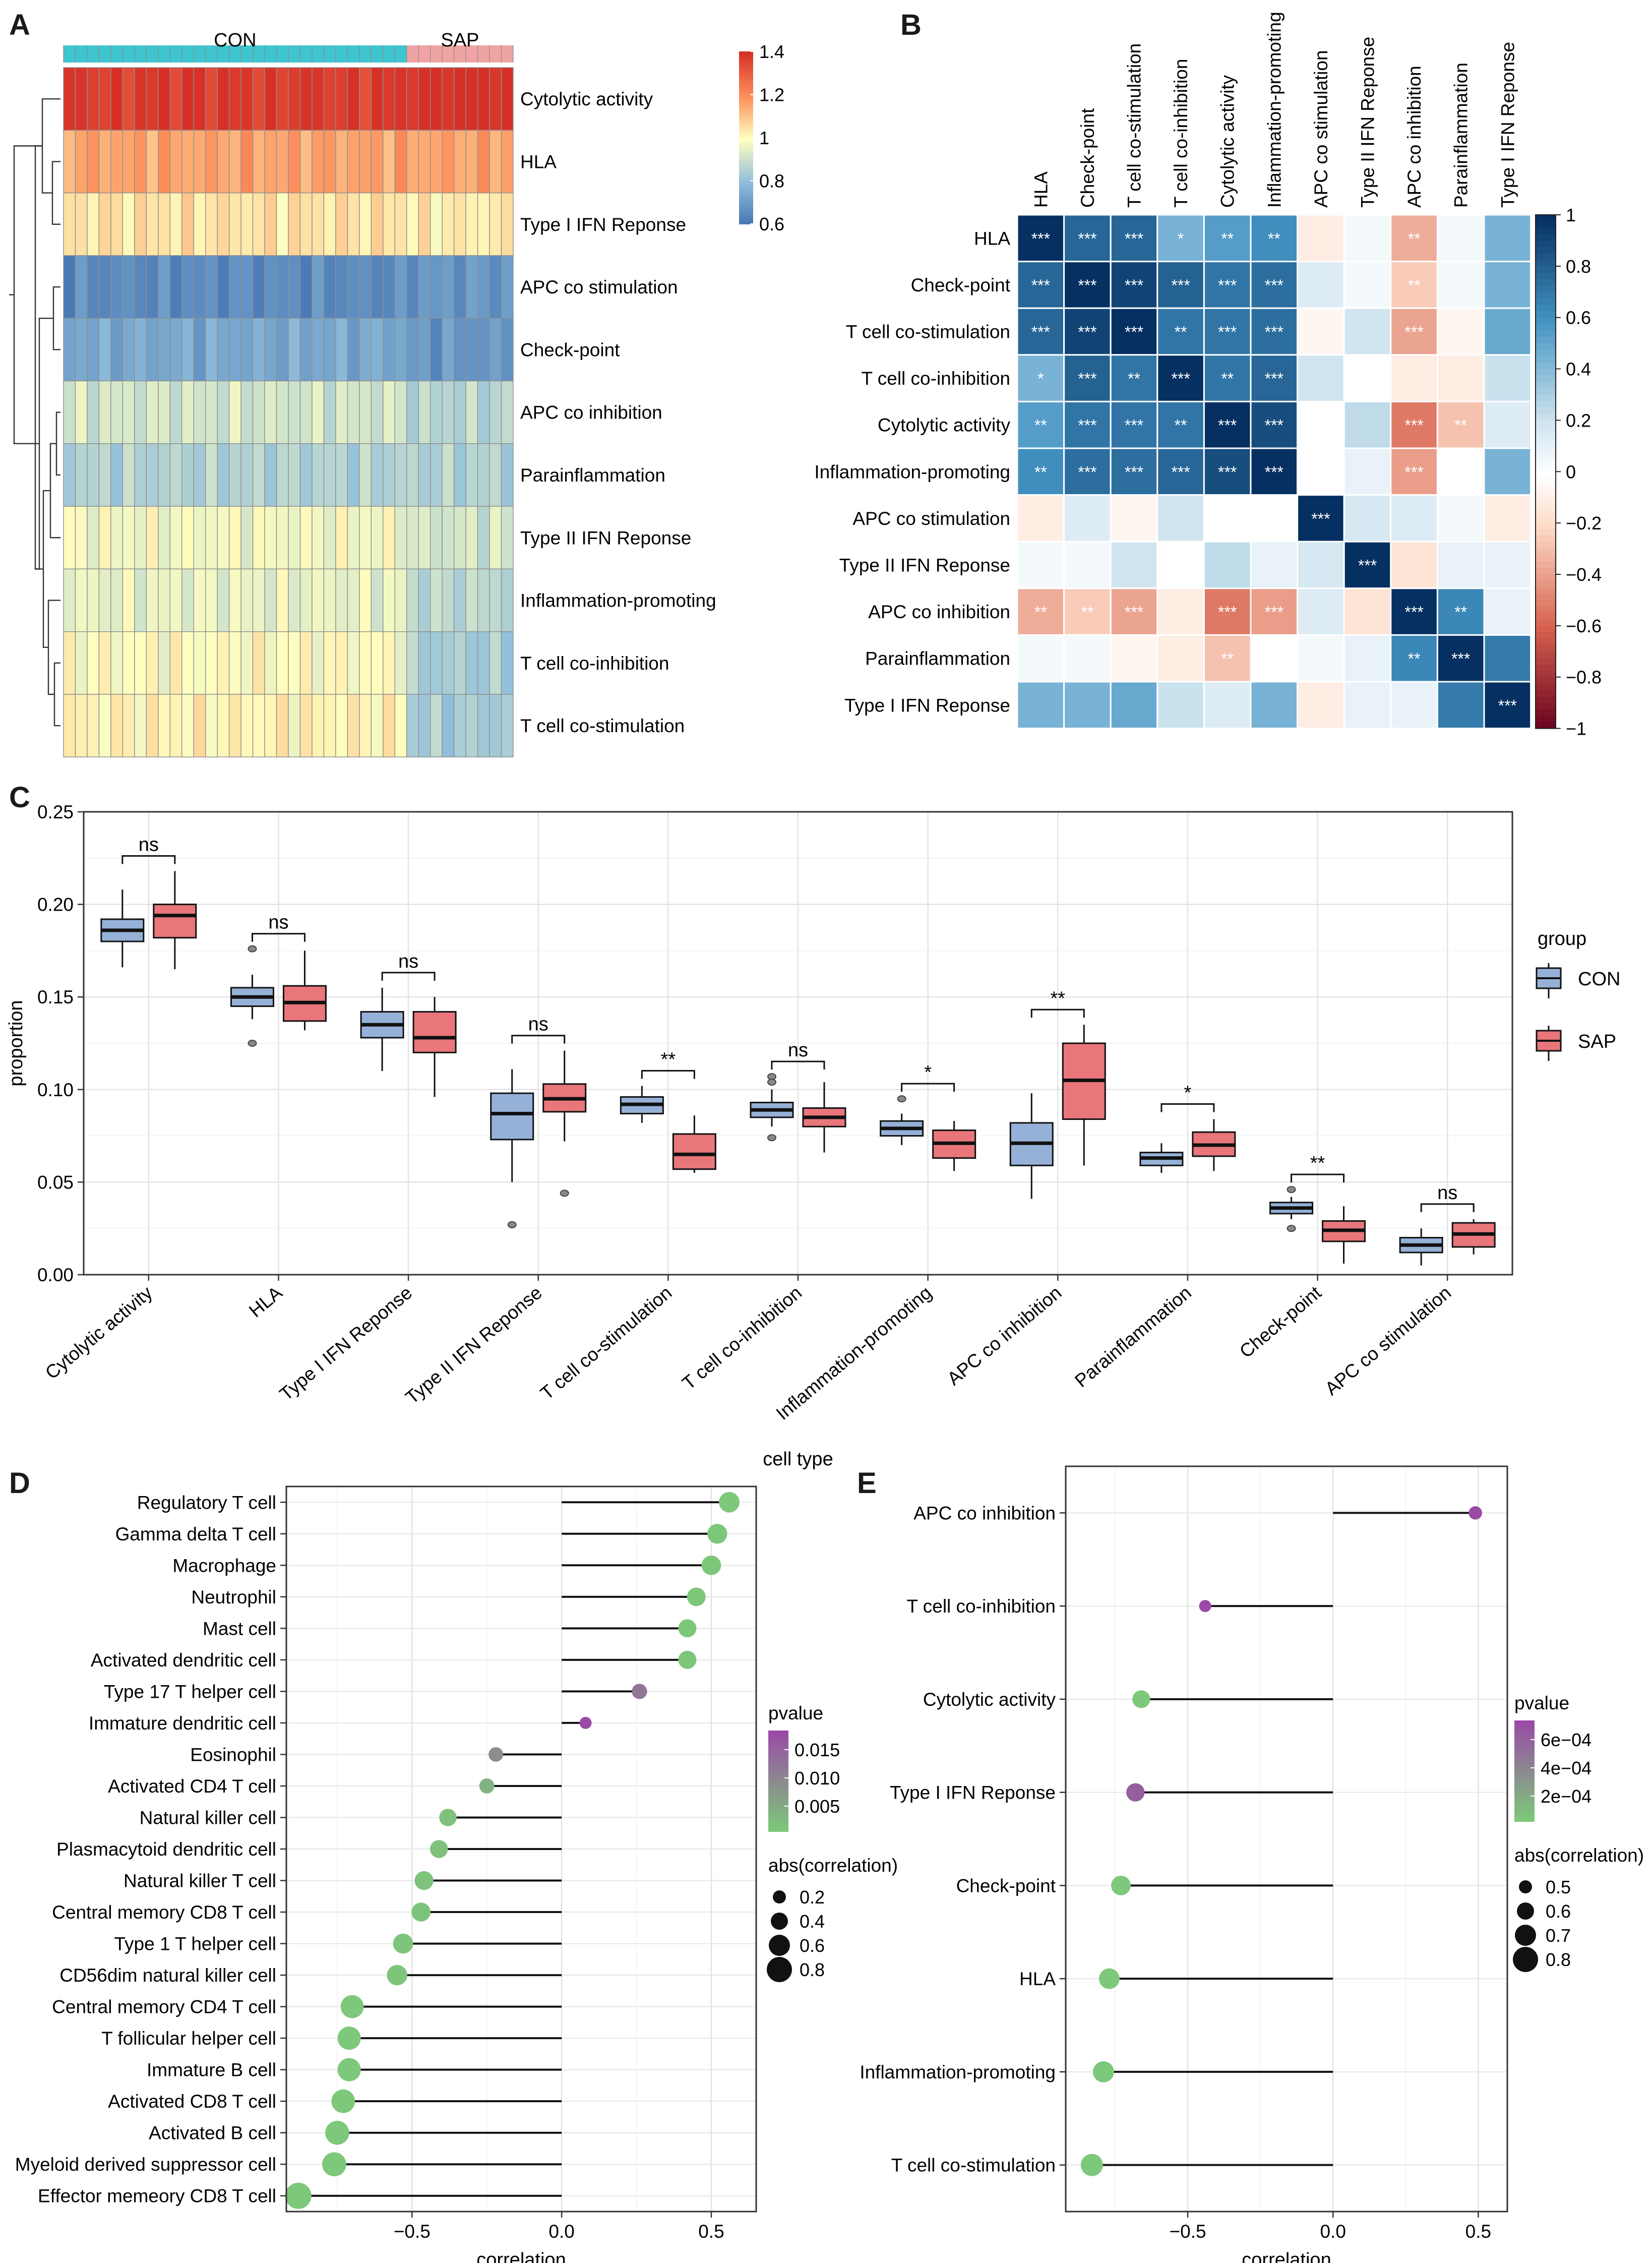 The width and height of the screenshot is (1652, 2263). I want to click on legend-label-con: CON, so click(1599, 979).